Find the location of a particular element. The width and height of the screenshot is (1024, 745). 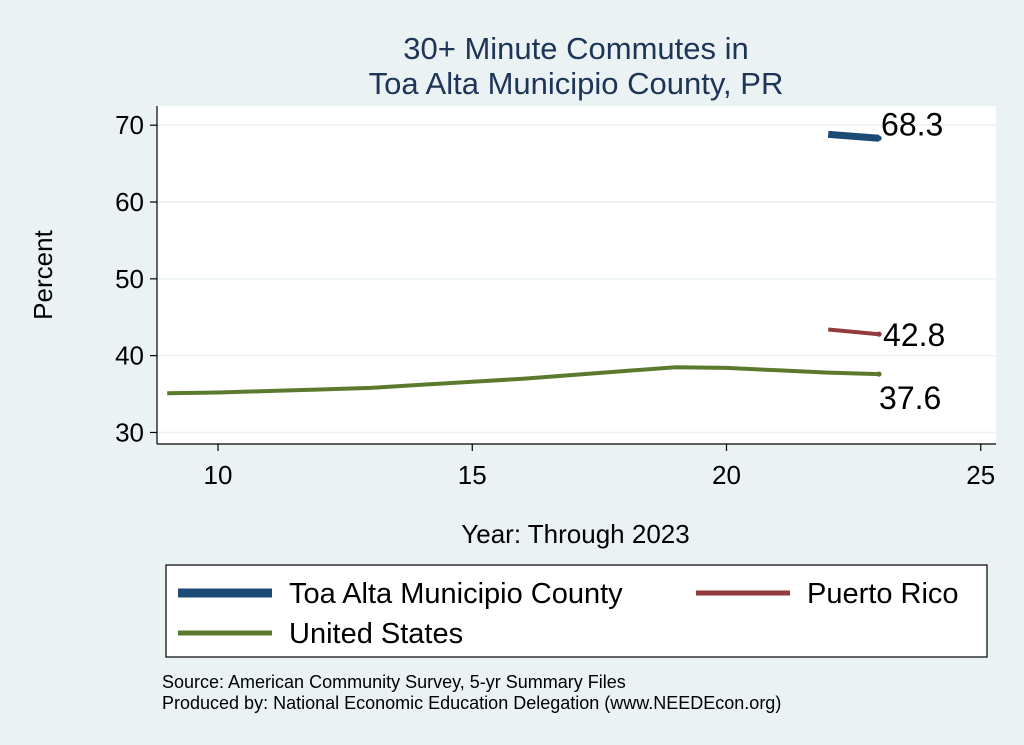

end-label-toa-alta-municipio-county: 68.3 is located at coordinates (912, 124).